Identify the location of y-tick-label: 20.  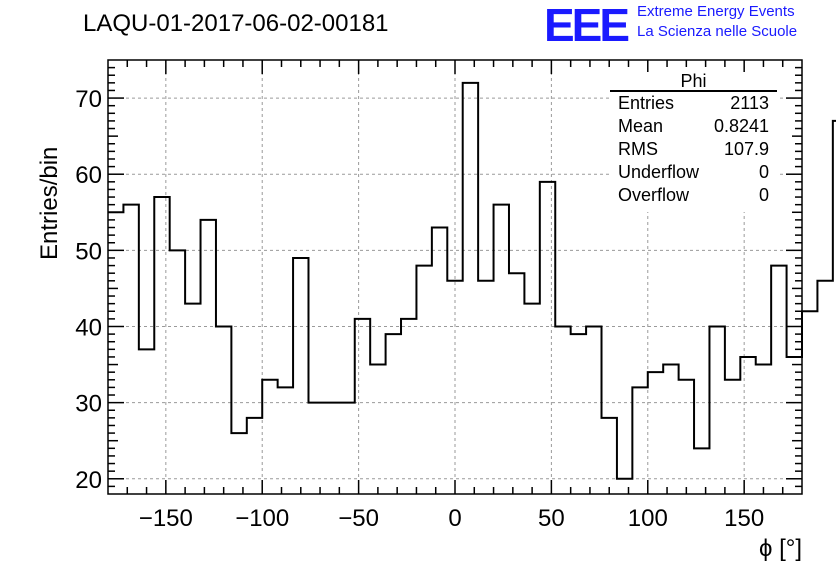
(88, 480).